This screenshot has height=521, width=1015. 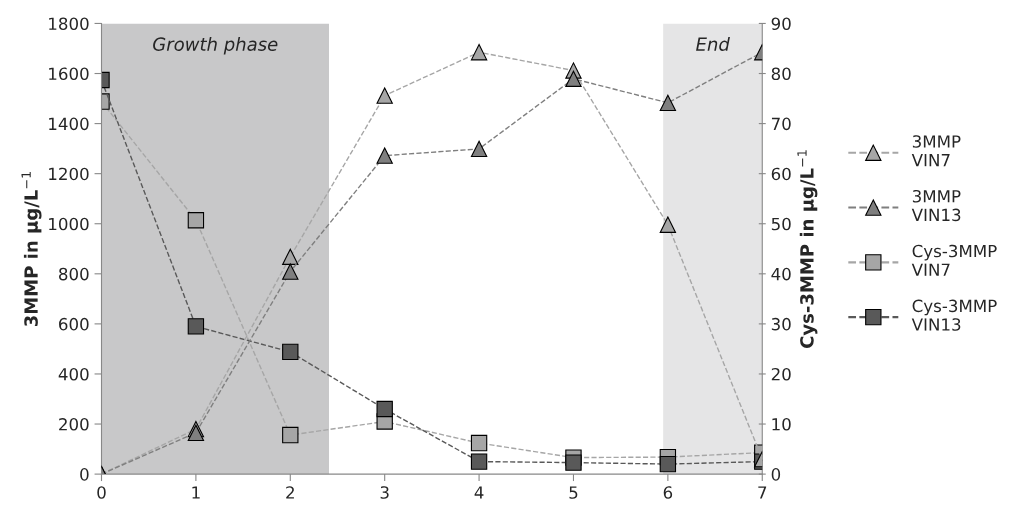 What do you see at coordinates (807, 249) in the screenshot?
I see `y2-axis-title: Cys-3MMP in µg/L$^{−1}$` at bounding box center [807, 249].